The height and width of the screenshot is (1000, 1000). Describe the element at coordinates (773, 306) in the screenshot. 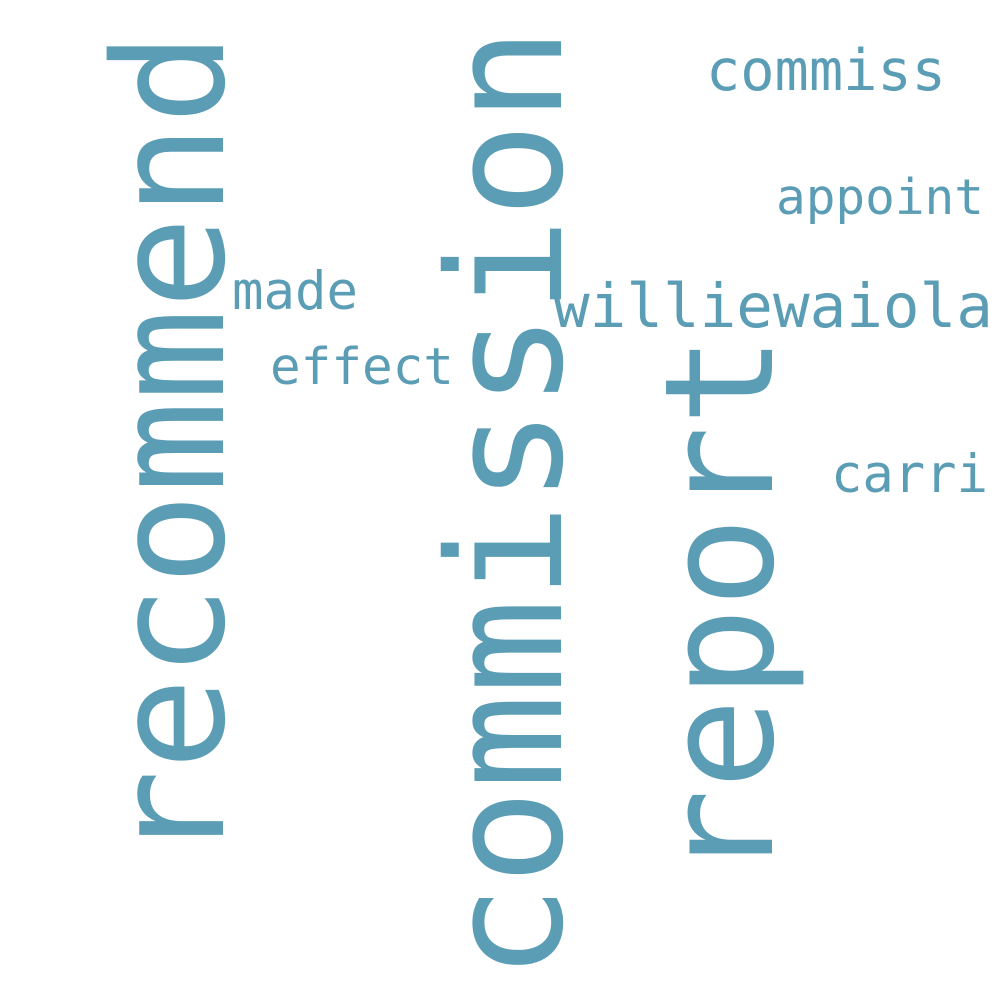

I see `word-williewaiola: williewaiola` at that location.